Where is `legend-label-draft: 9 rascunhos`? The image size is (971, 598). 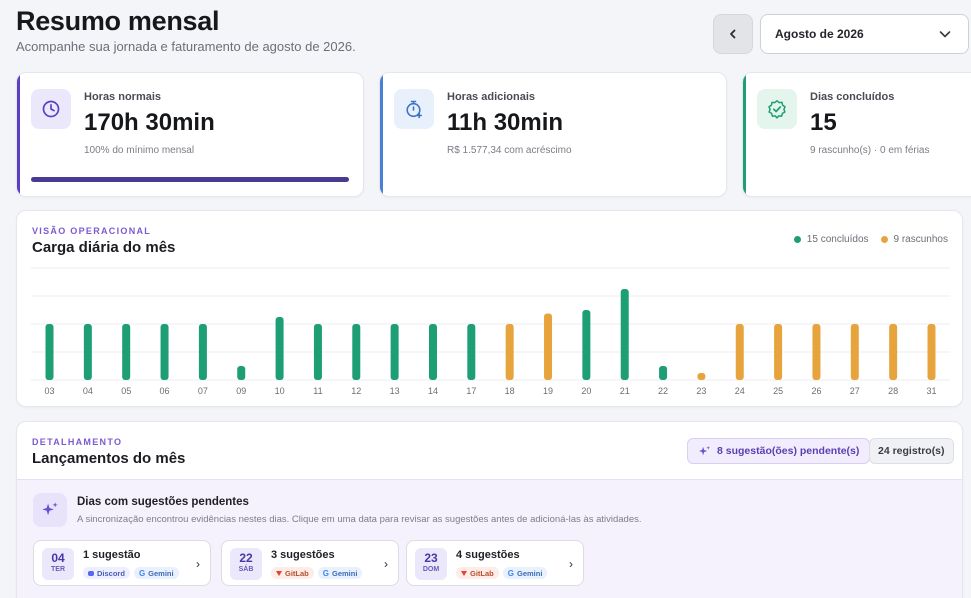 legend-label-draft: 9 rascunhos is located at coordinates (920, 239).